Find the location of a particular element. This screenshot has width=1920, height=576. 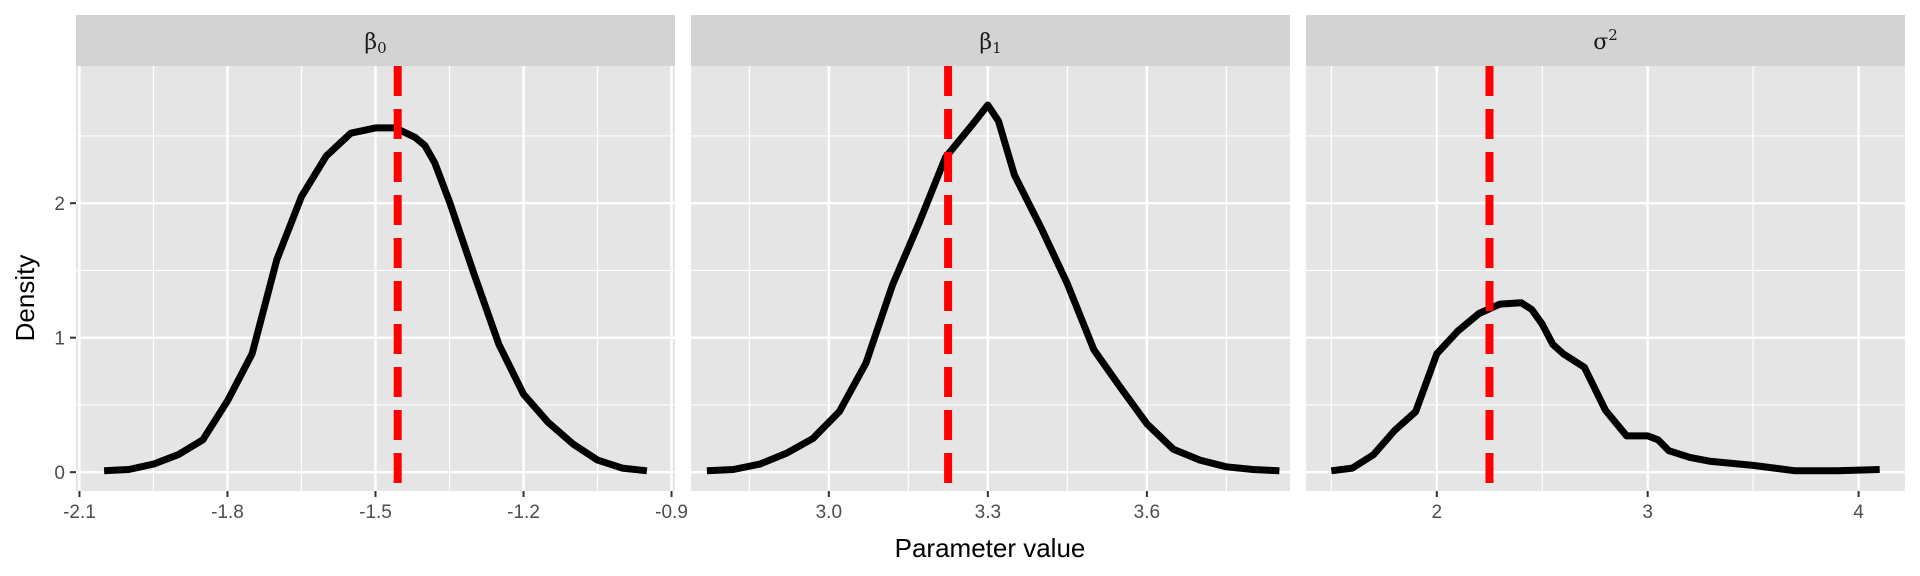

x-tick-label: 3 is located at coordinates (1647, 512).